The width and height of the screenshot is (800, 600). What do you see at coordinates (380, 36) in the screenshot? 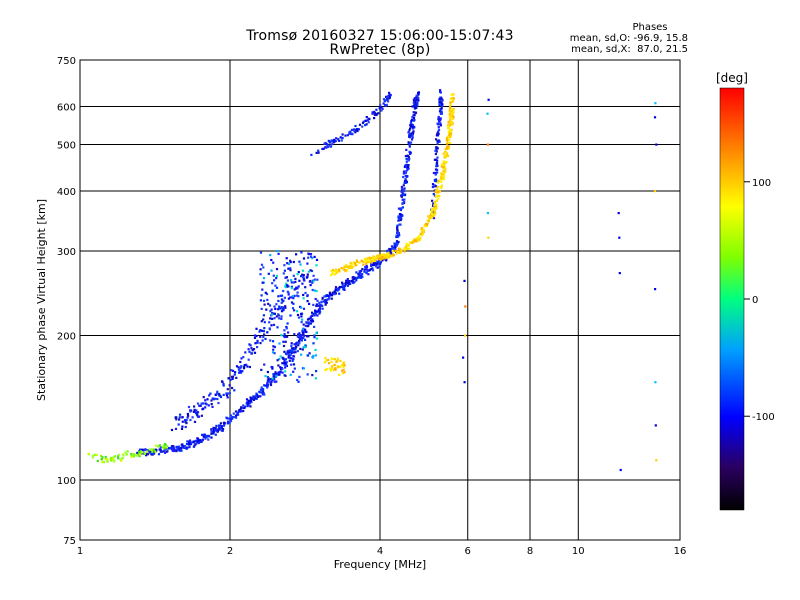
I see `chart-title: Tromsø 20160327 15:06:00-15:07:43` at bounding box center [380, 36].